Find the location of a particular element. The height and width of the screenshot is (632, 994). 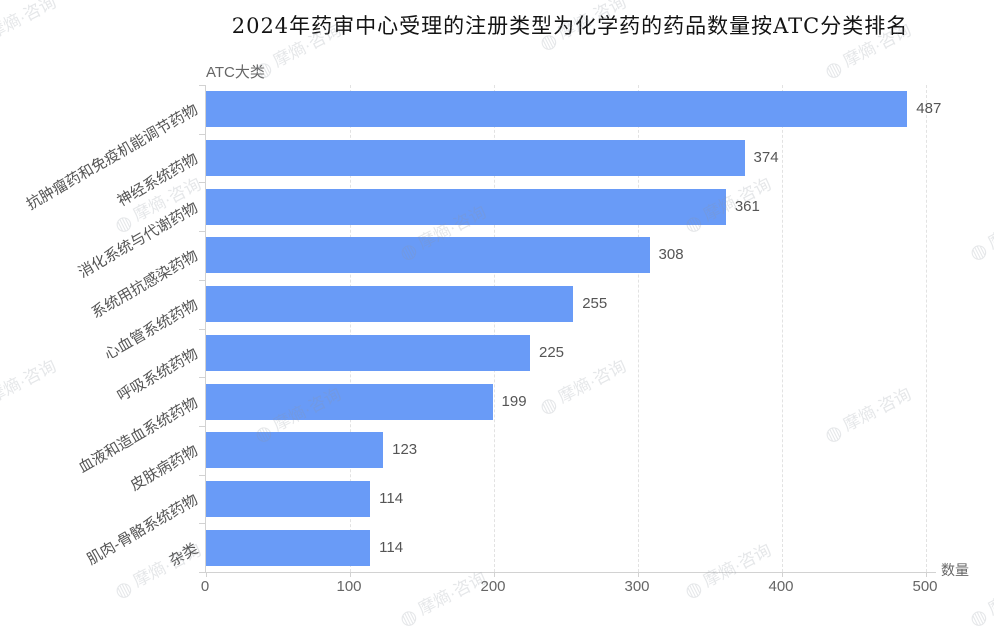

category-label-text: 杂类 is located at coordinates (183, 554).